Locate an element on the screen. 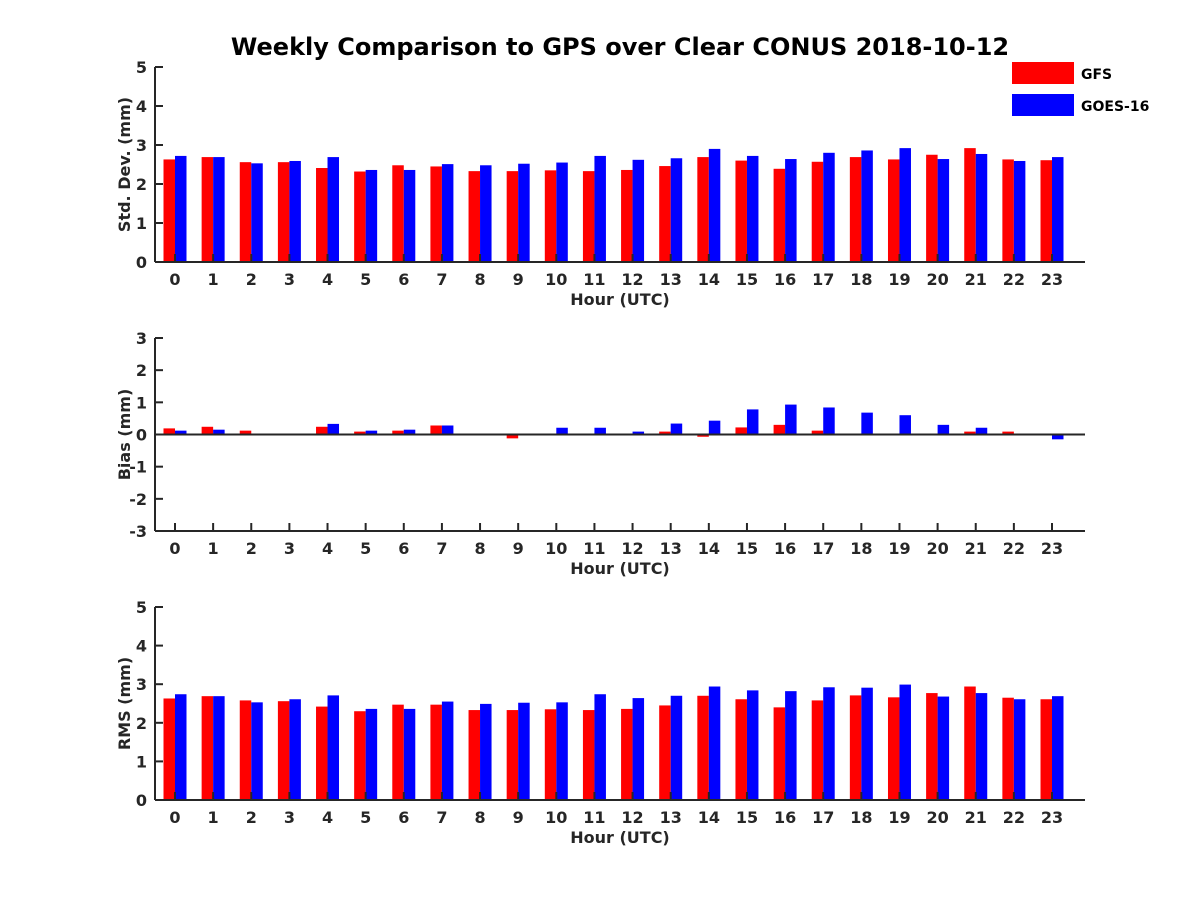  x-tick-label: 20 is located at coordinates (937, 817).